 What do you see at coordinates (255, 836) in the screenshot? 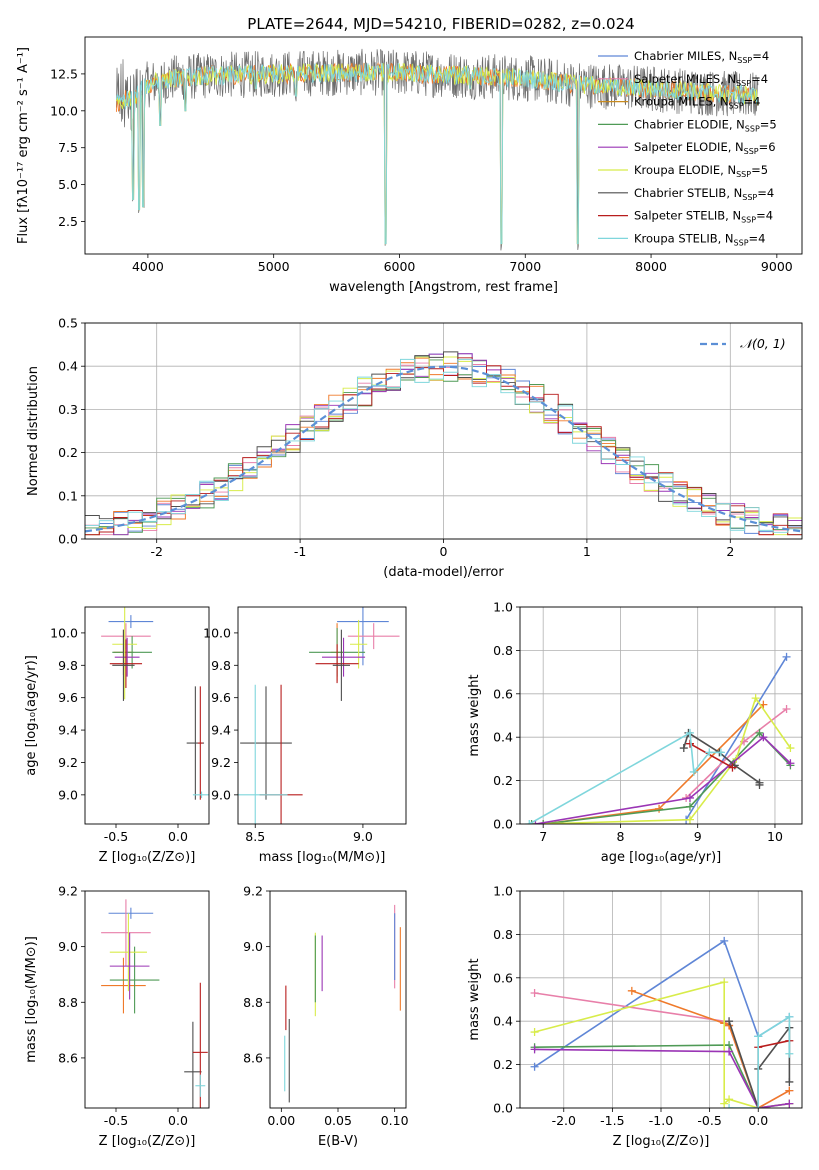
I see `x-tick-label: 8.5` at bounding box center [255, 836].